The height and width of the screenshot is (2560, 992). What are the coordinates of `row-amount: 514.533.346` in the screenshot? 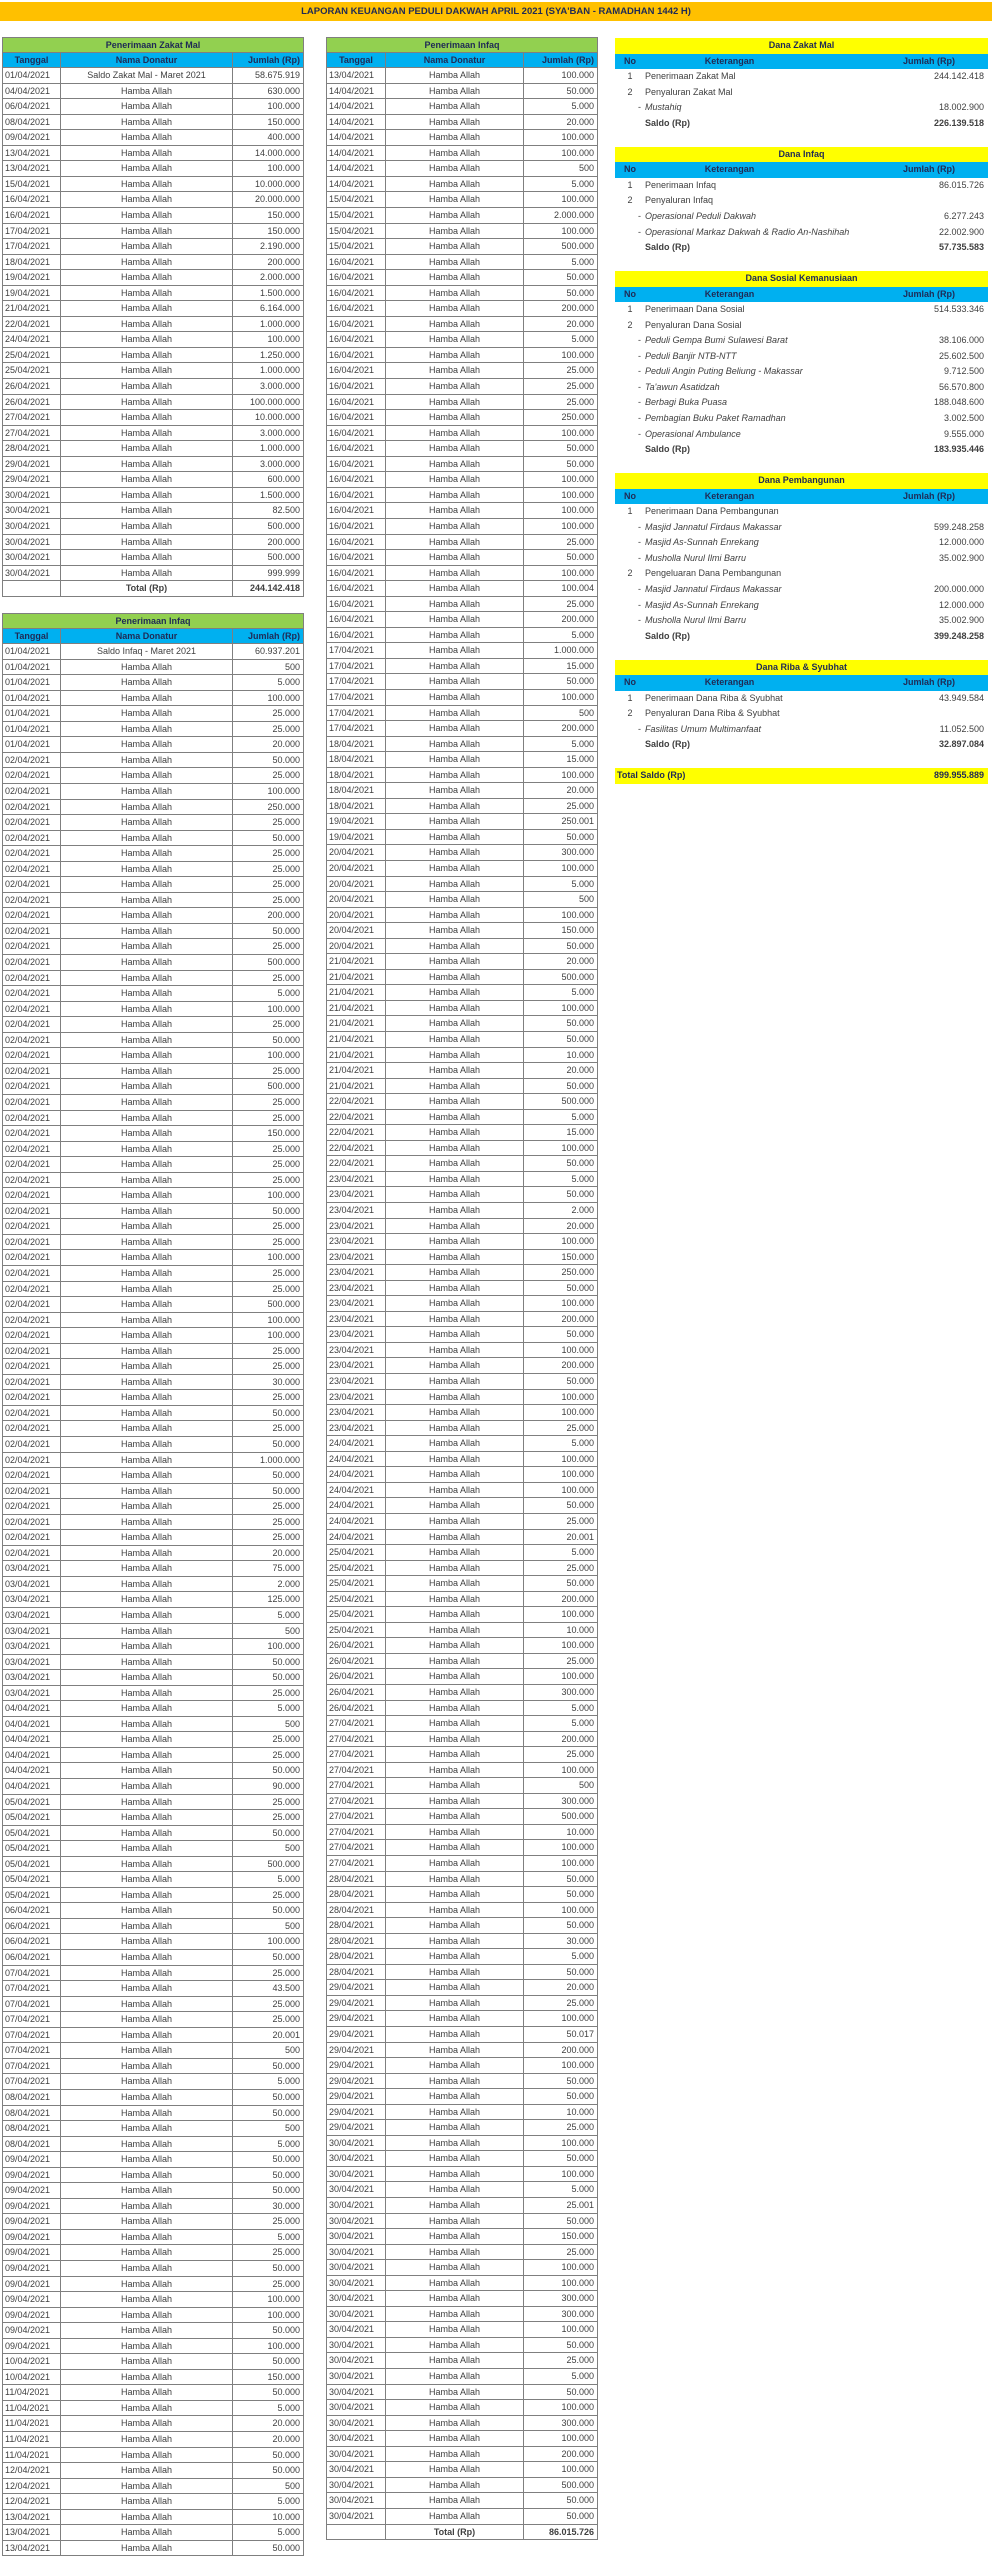 It's located at (958, 309).